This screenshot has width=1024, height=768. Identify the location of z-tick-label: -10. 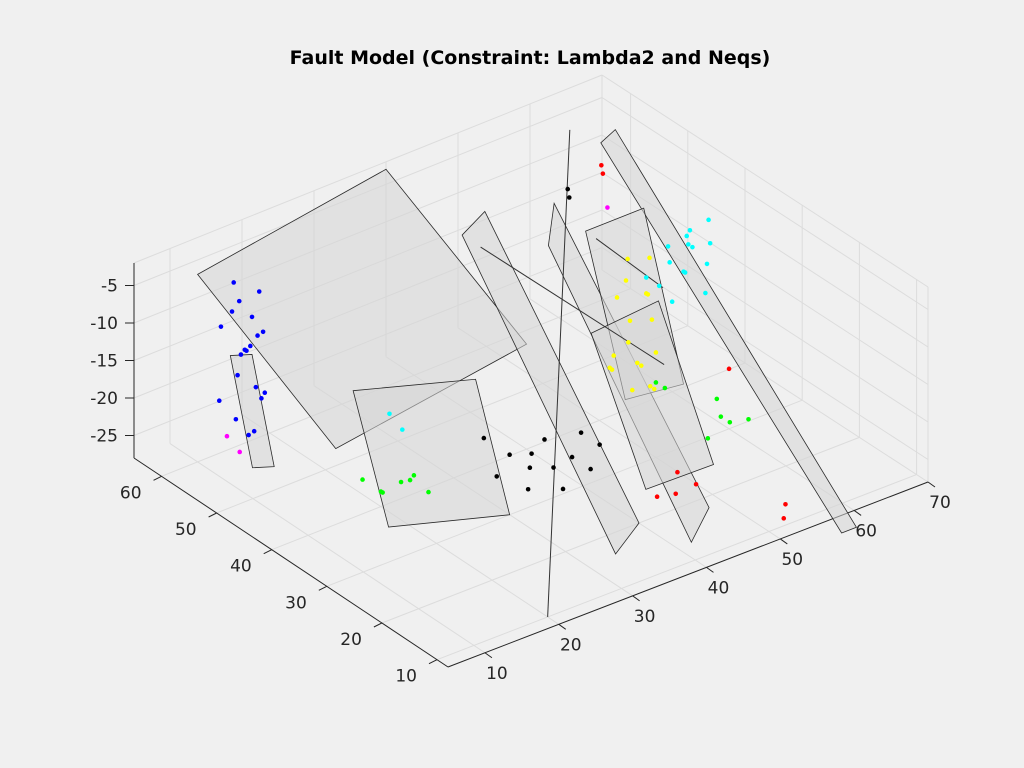
(104, 324).